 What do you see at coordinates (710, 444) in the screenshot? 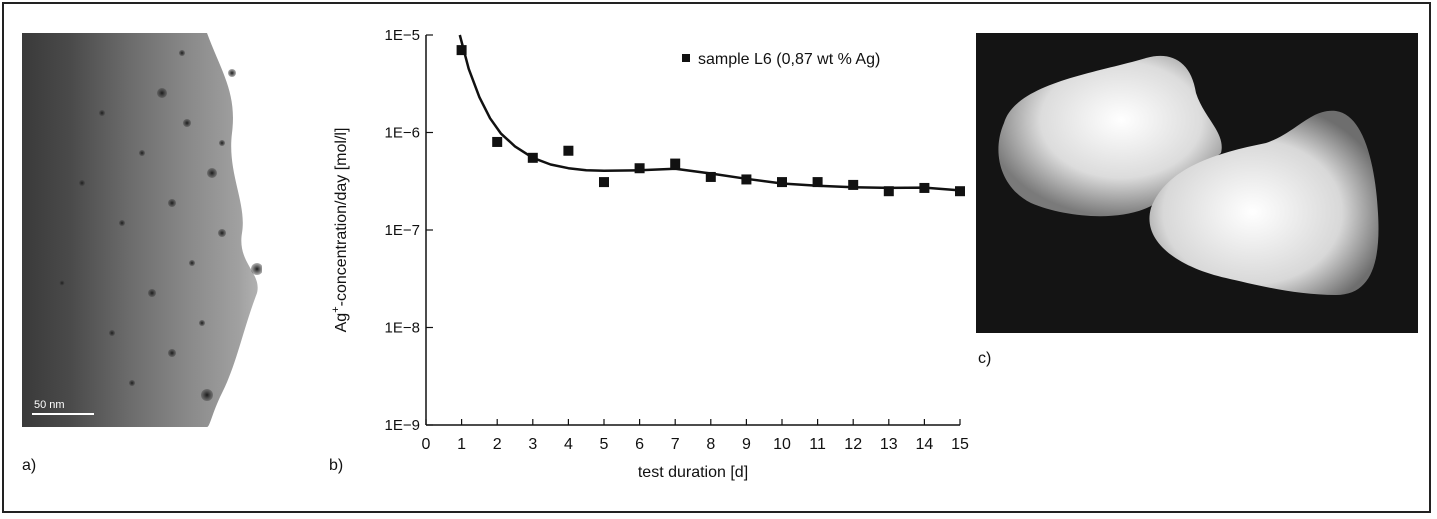
I see `x-tick-label: 8` at bounding box center [710, 444].